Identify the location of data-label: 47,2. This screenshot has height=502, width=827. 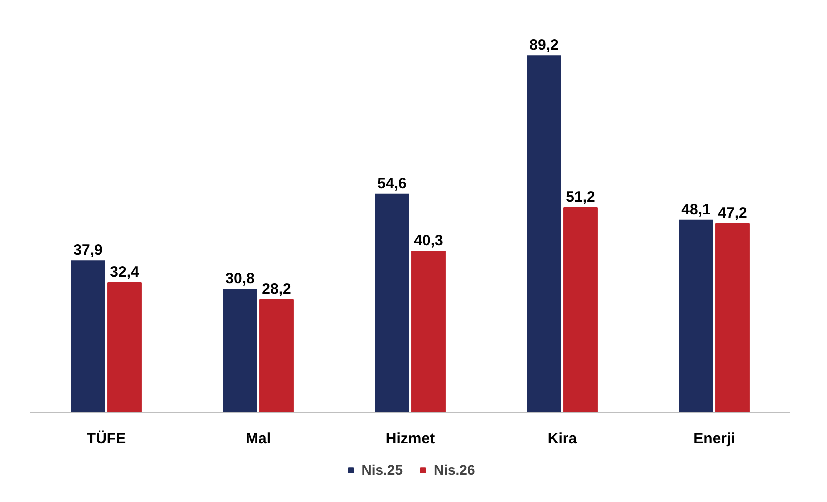
(733, 213).